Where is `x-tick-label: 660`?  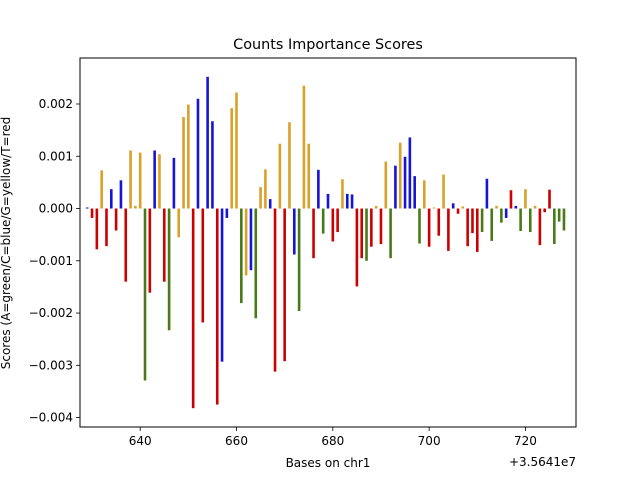 x-tick-label: 660 is located at coordinates (236, 441).